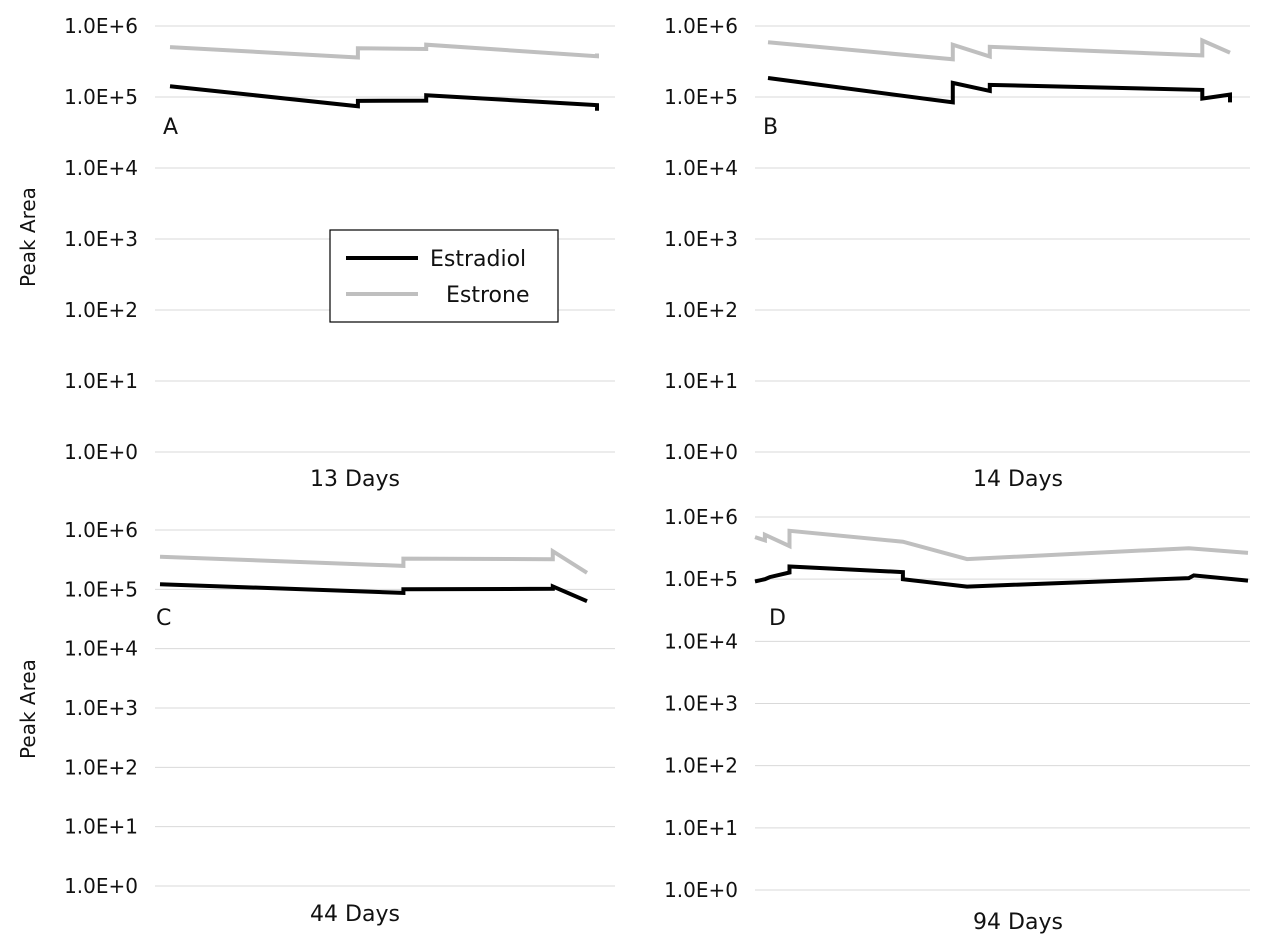  I want to click on panel-d-y-tick-label: 1.0E+0, so click(701, 890).